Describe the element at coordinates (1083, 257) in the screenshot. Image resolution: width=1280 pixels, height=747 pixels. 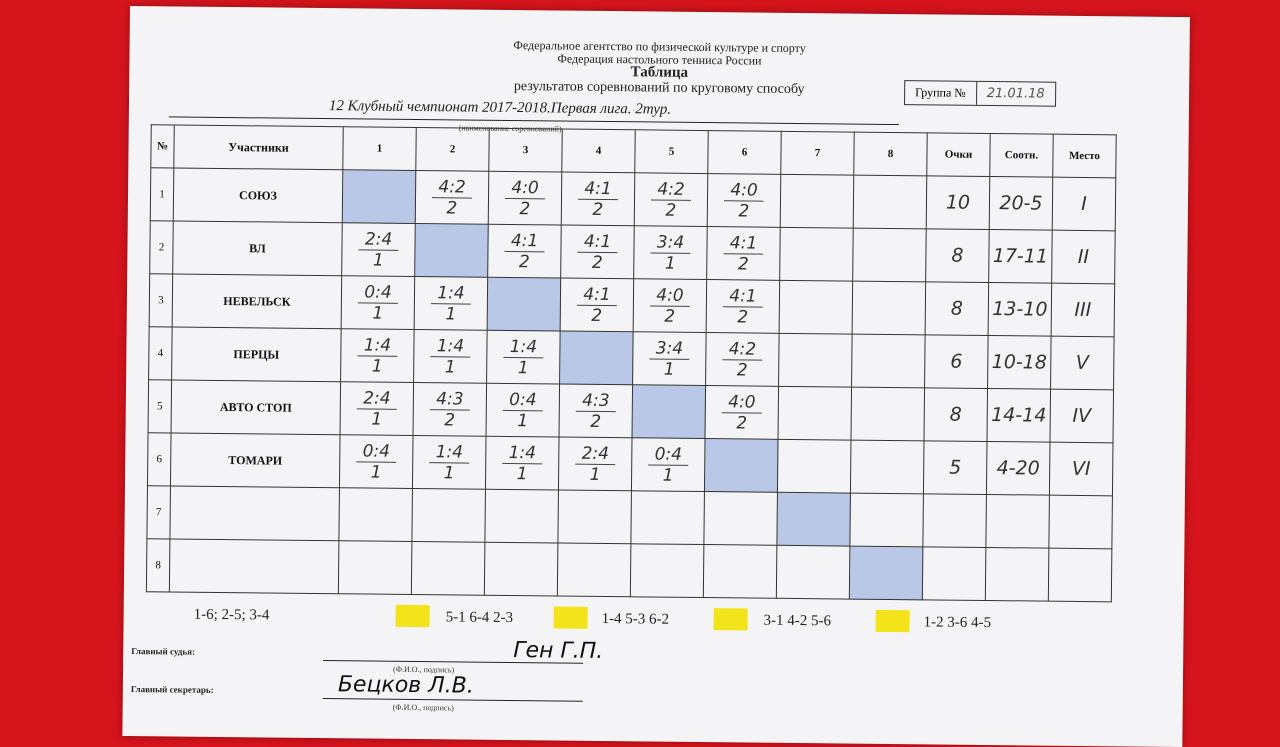
I see `place-cell: II` at that location.